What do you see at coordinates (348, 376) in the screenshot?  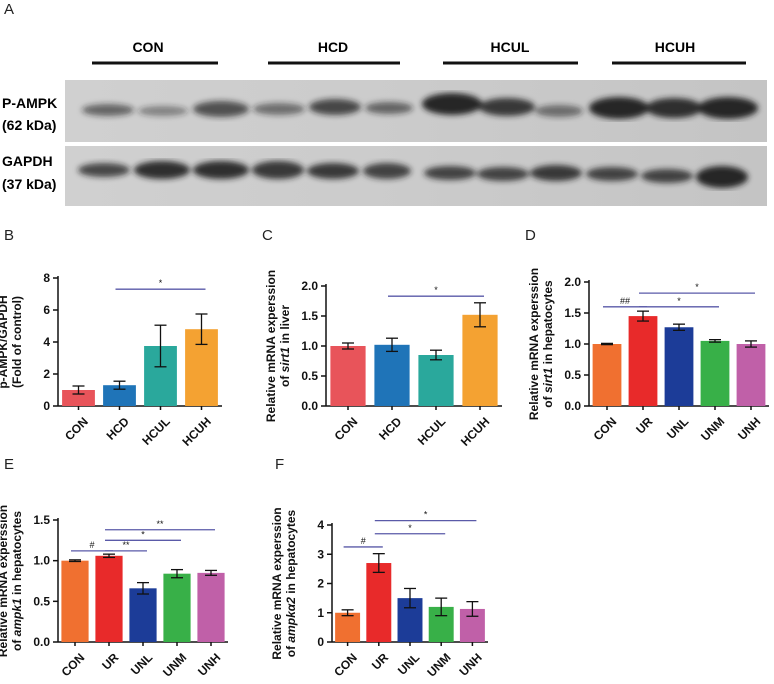 I see `panel-c-bar-con` at bounding box center [348, 376].